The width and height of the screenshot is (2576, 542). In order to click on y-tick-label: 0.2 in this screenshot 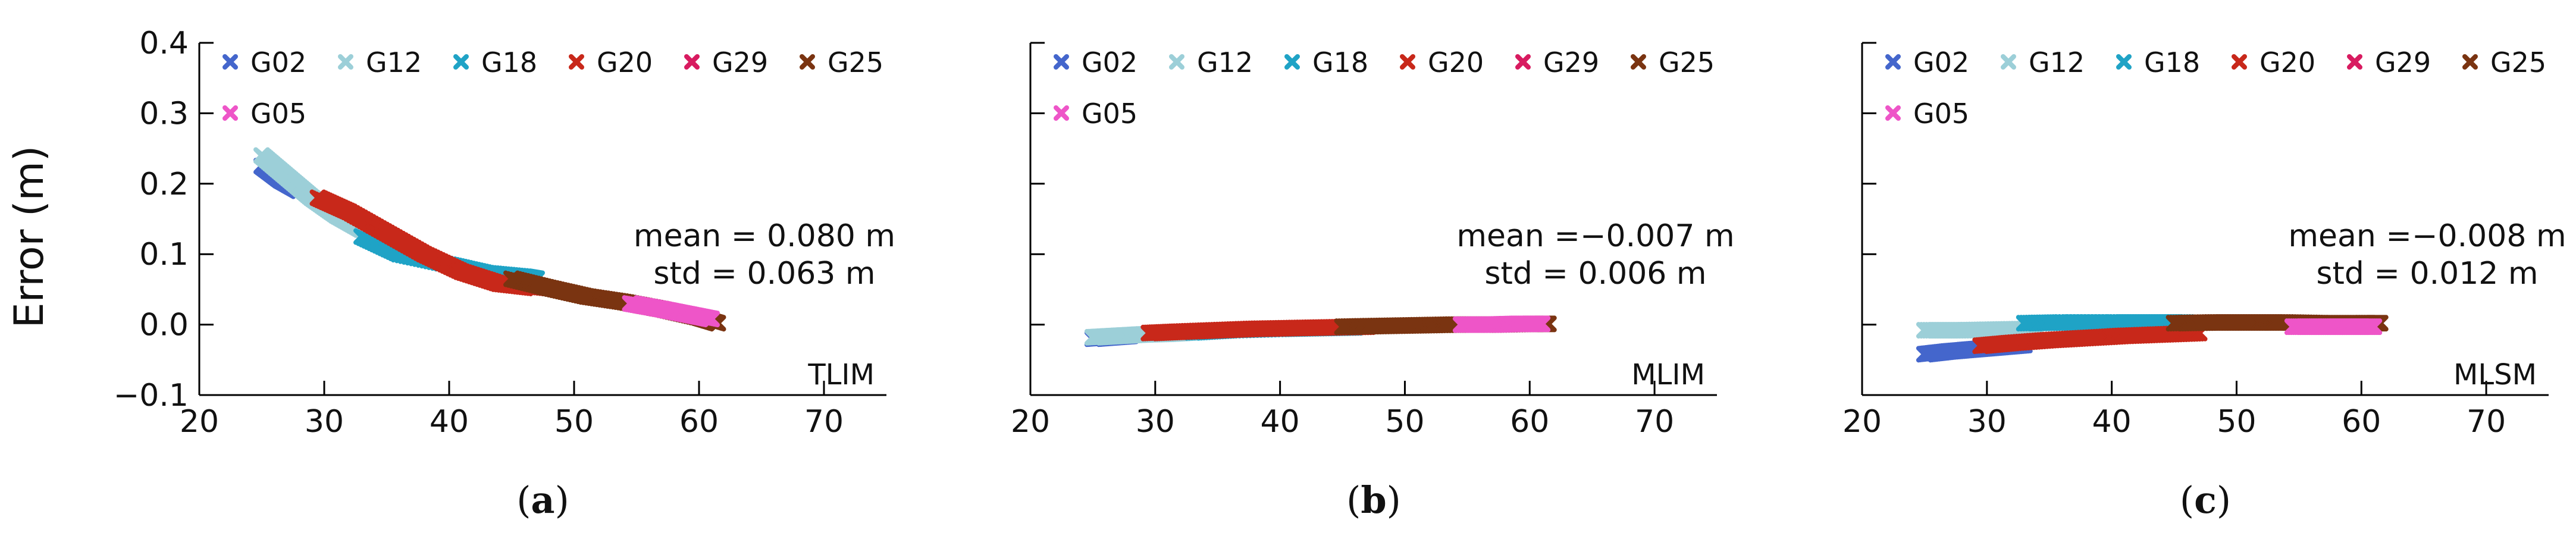, I will do `click(164, 184)`.